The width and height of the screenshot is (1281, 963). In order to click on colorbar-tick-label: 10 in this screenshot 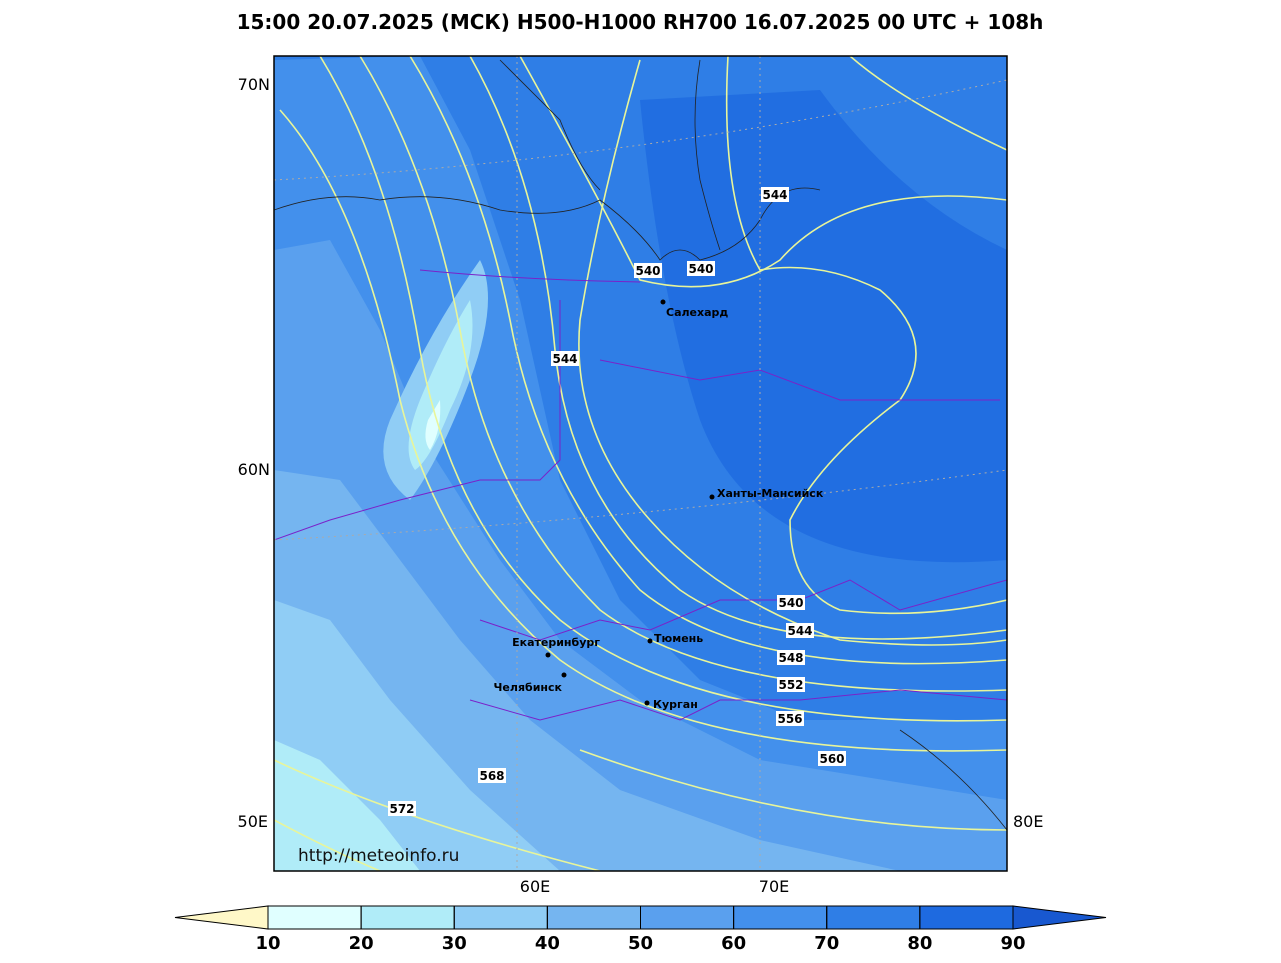, I will do `click(267, 943)`.